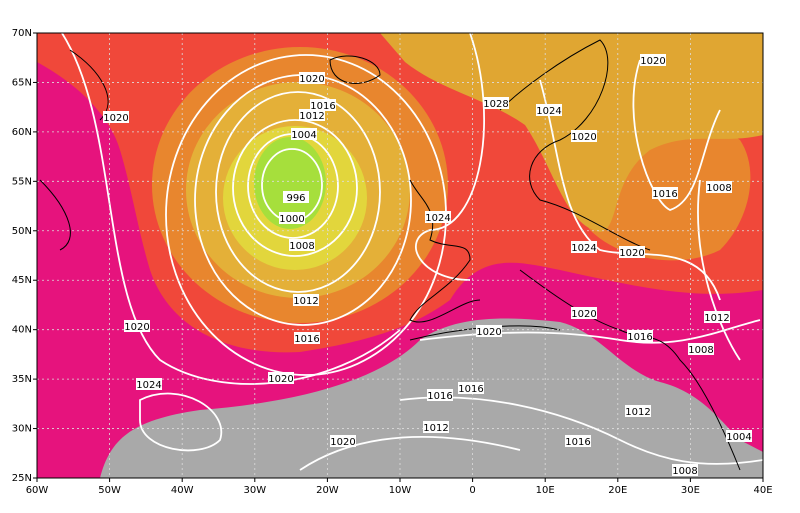 This screenshot has height=513, width=800. What do you see at coordinates (762, 490) in the screenshot?
I see `lon-label: 40E` at bounding box center [762, 490].